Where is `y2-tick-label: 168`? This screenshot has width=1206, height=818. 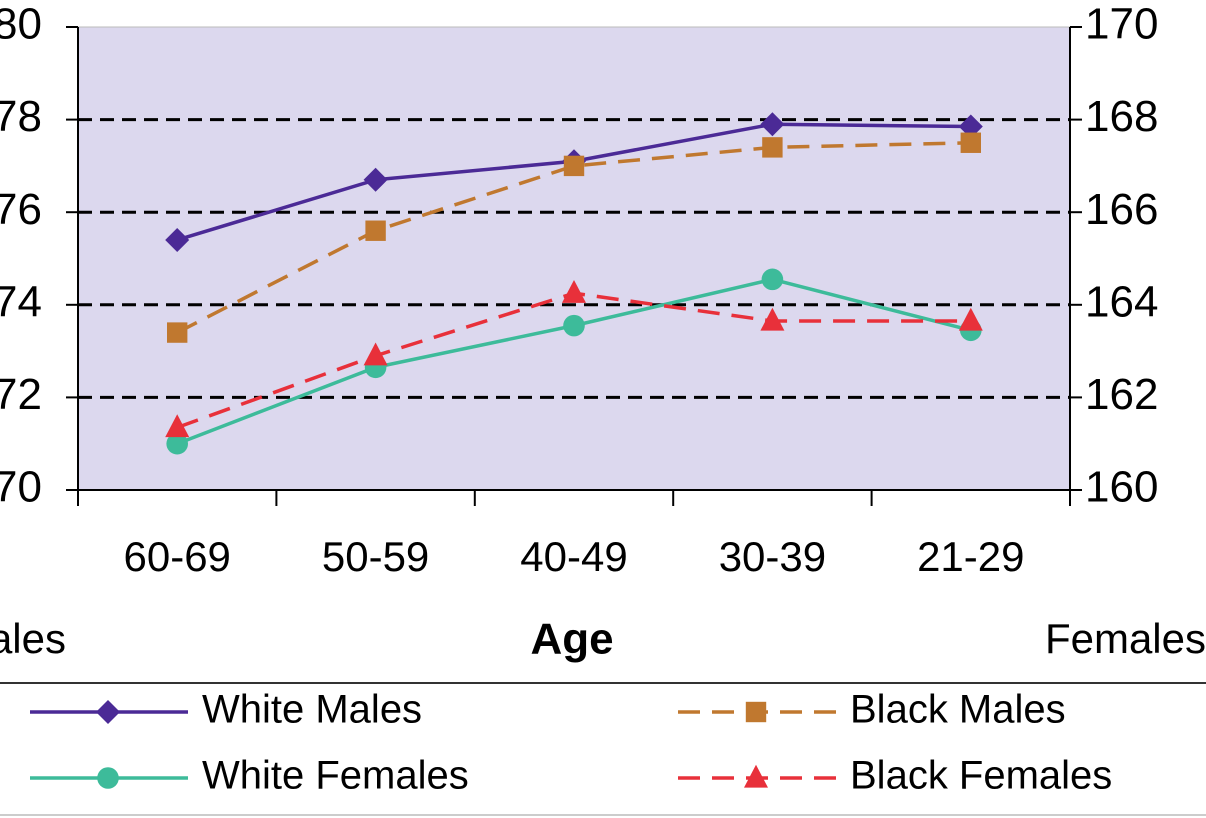
y2-tick-label: 168 is located at coordinates (1121, 116).